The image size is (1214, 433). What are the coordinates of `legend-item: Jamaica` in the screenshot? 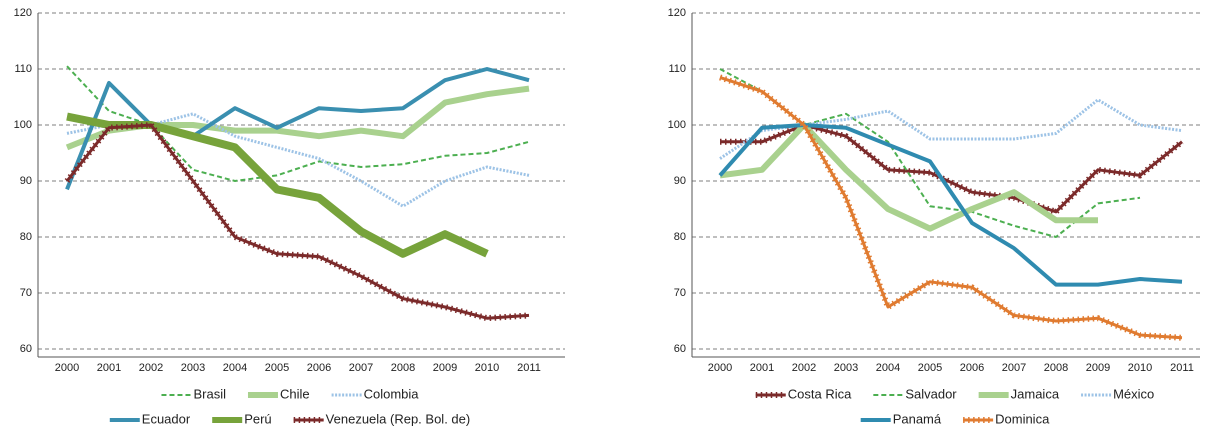 It's located at (1019, 393).